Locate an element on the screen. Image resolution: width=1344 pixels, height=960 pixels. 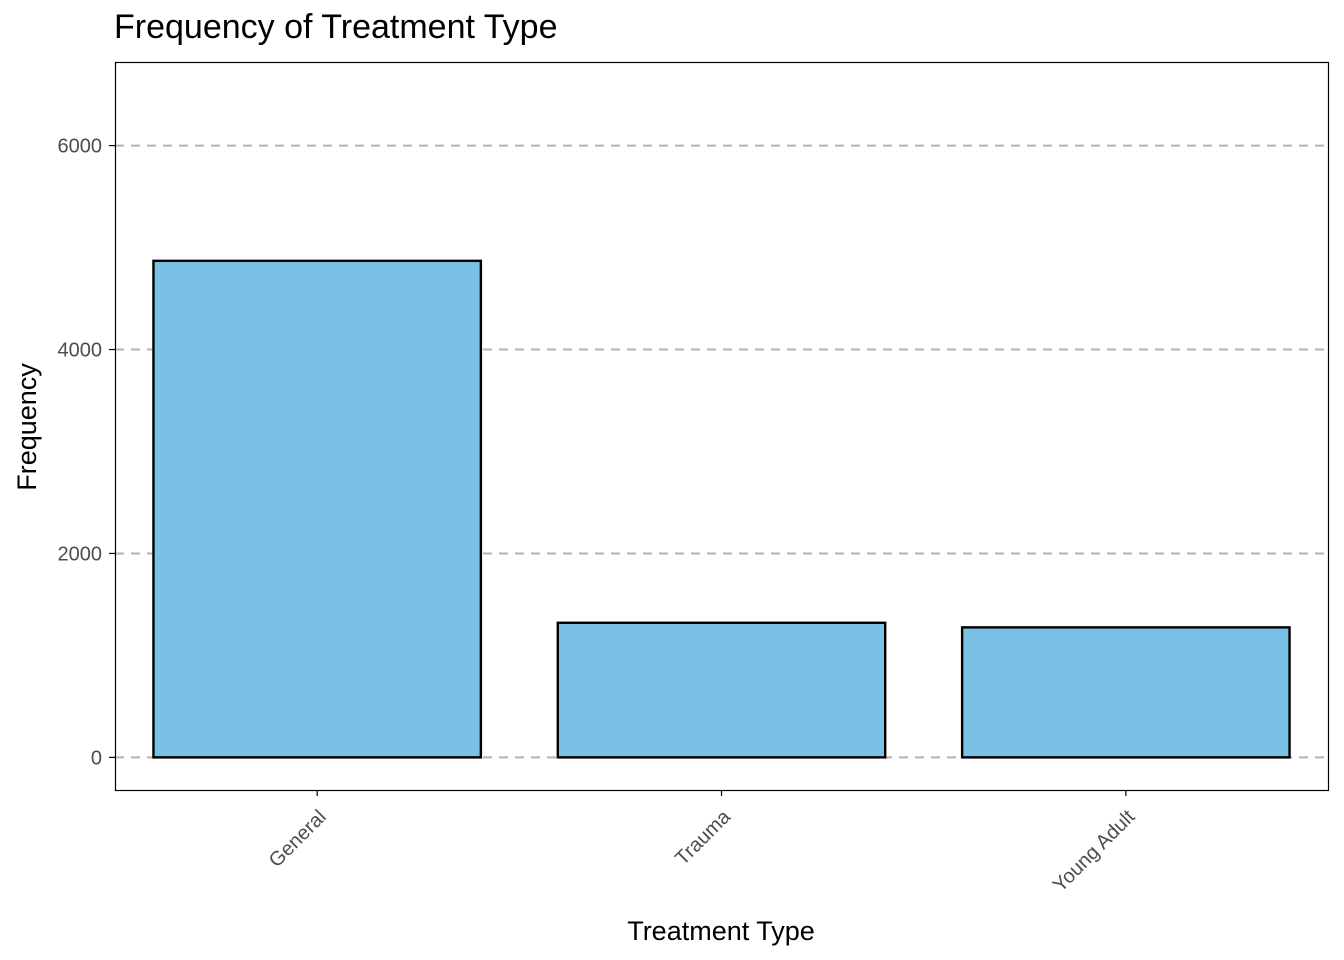
y-axis-ticks: 0 2000 4000 6000 is located at coordinates (86, 452).